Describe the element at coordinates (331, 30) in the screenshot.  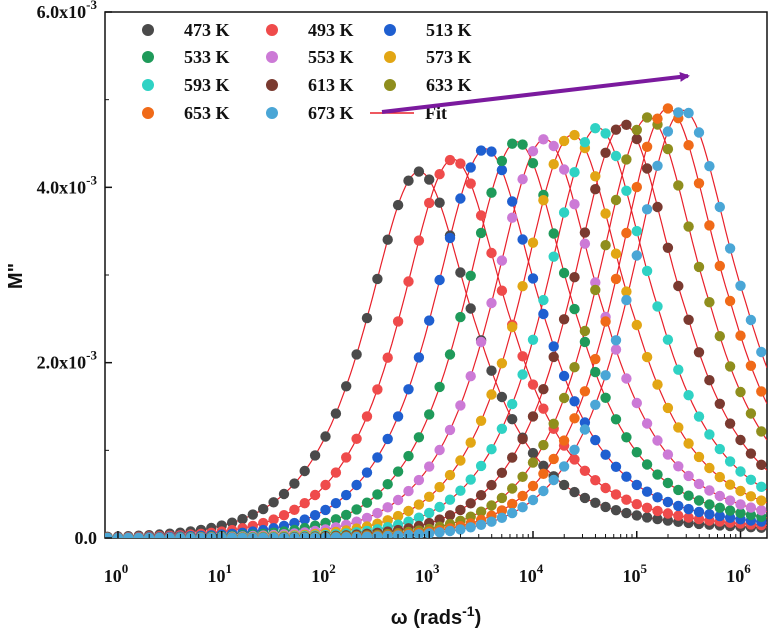
I see `legend-label: 493 K` at that location.